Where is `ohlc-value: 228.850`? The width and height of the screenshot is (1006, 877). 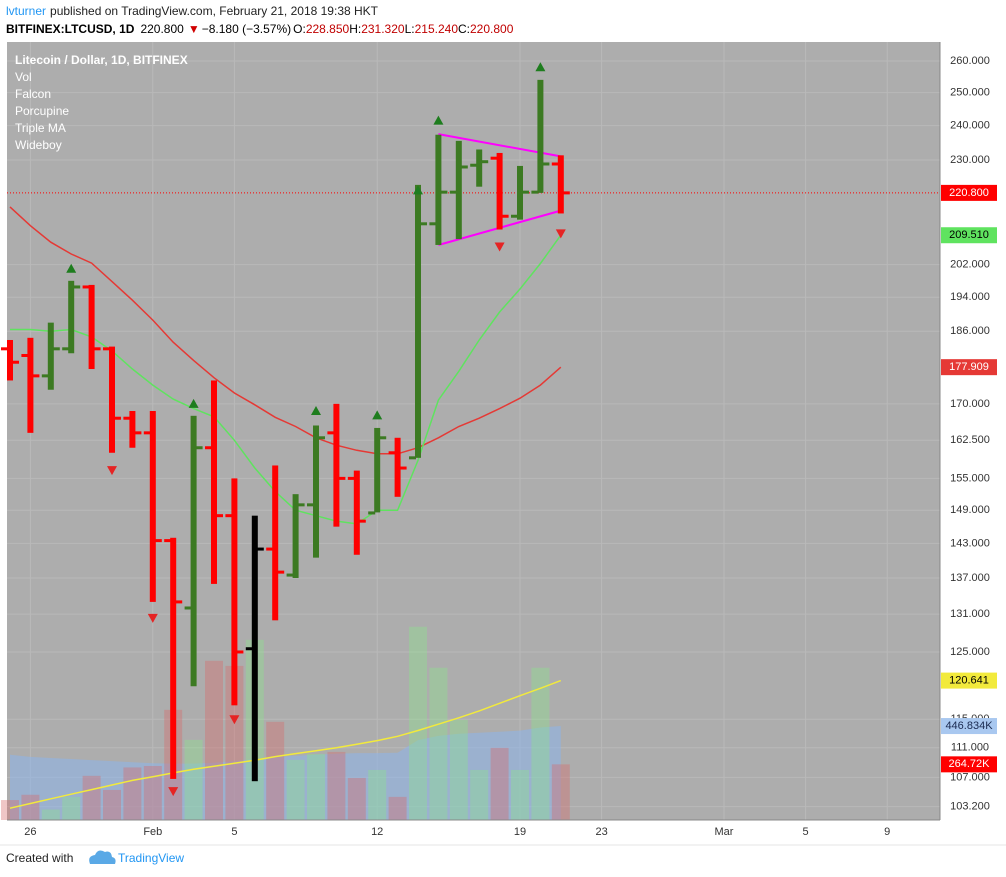
ohlc-value: 228.850 is located at coordinates (328, 29).